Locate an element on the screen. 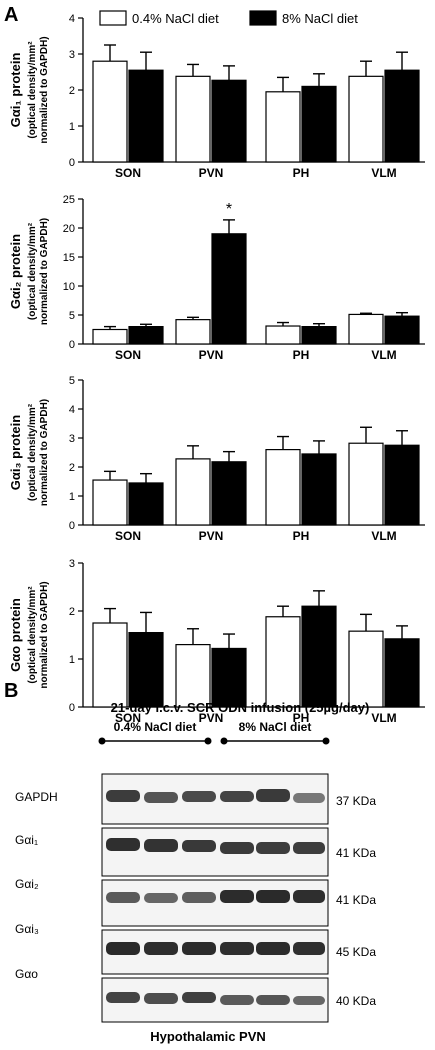 The height and width of the screenshot is (1050, 435). wb-row-gao: Gαo 40 KDa is located at coordinates (195, 995).